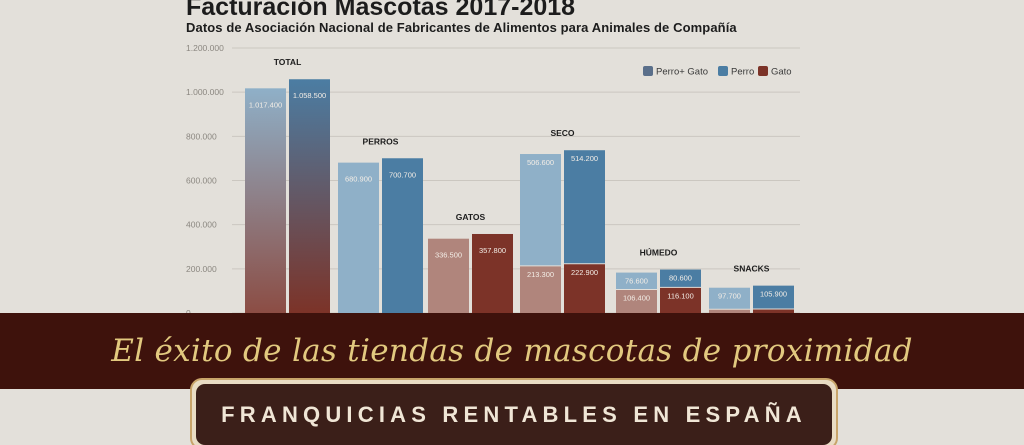  I want to click on value-label-perro: 76.600, so click(636, 281).